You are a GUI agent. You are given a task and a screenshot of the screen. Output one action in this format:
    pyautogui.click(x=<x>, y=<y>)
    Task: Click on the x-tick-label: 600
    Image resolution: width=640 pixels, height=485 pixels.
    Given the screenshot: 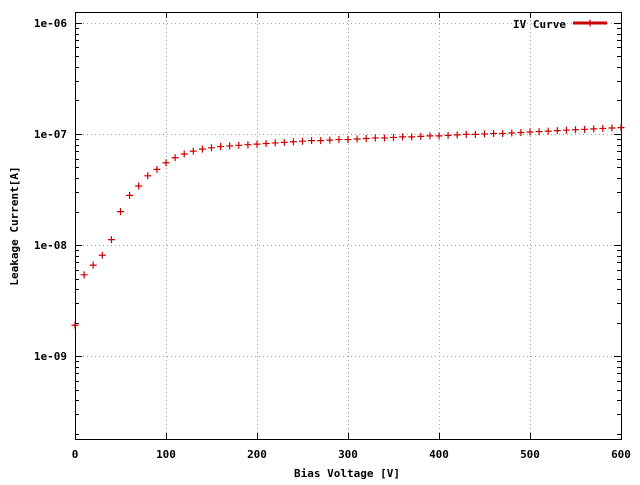 What is the action you would take?
    pyautogui.click(x=621, y=454)
    